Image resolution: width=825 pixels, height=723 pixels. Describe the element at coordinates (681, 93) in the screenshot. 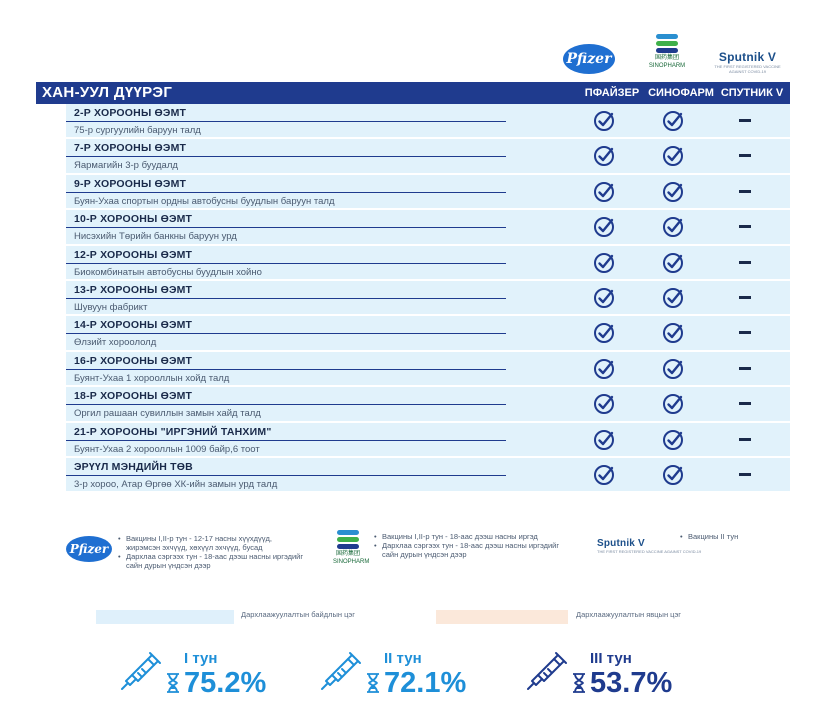

I see `column-header-sinopharm: СИНОФАРМ` at that location.